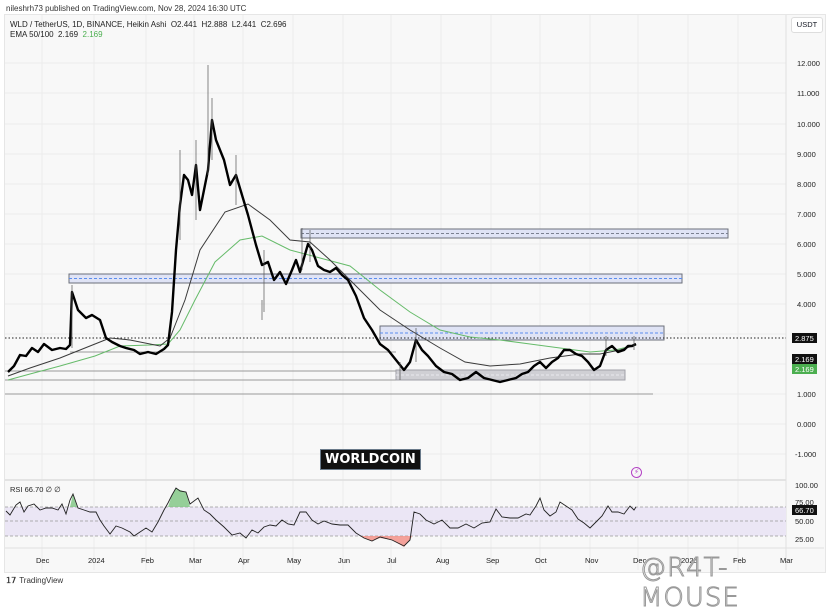 This screenshot has width=828, height=613. I want to click on last-price-badge: 2.875, so click(804, 338).